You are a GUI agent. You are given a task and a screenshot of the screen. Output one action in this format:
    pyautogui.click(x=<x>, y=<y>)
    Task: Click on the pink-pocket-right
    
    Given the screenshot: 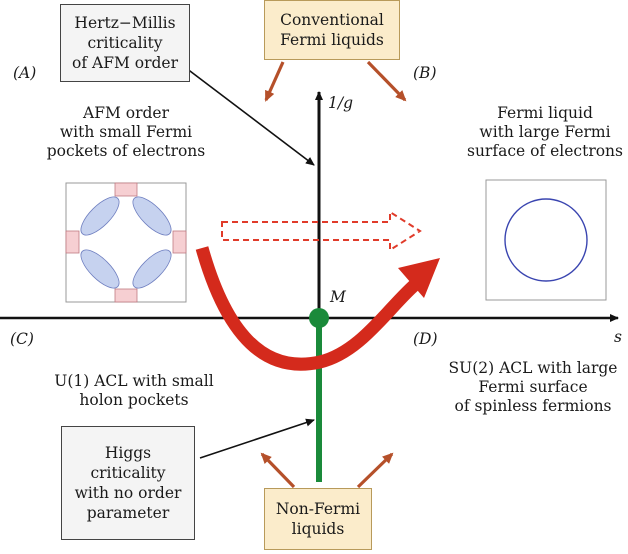 What is the action you would take?
    pyautogui.click(x=179, y=242)
    